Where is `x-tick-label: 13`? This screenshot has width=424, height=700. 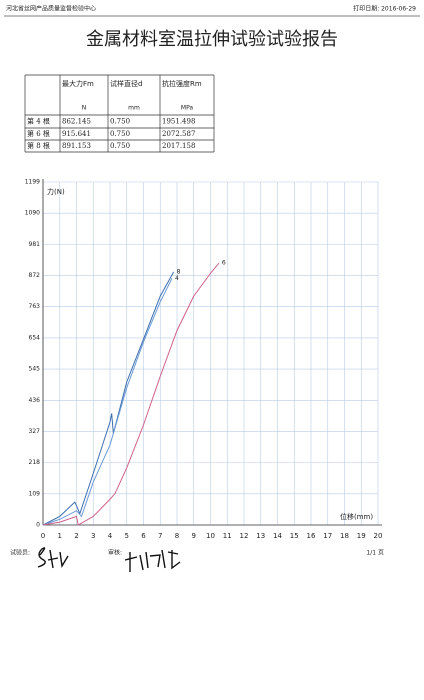
x-tick-label: 13 is located at coordinates (260, 536).